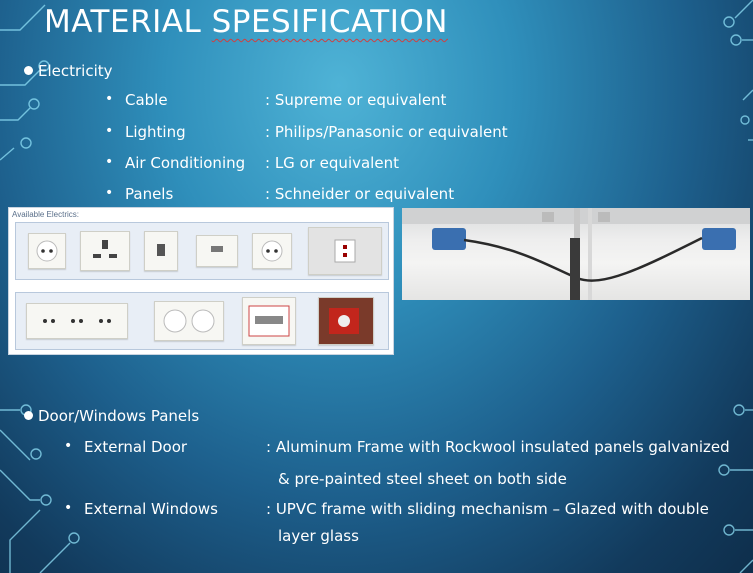  What do you see at coordinates (151, 509) in the screenshot?
I see `item-label: External Windows` at bounding box center [151, 509].